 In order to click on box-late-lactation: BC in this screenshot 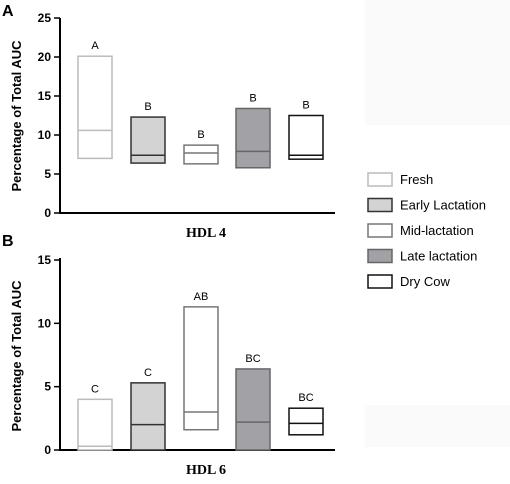, I will do `click(253, 402)`.